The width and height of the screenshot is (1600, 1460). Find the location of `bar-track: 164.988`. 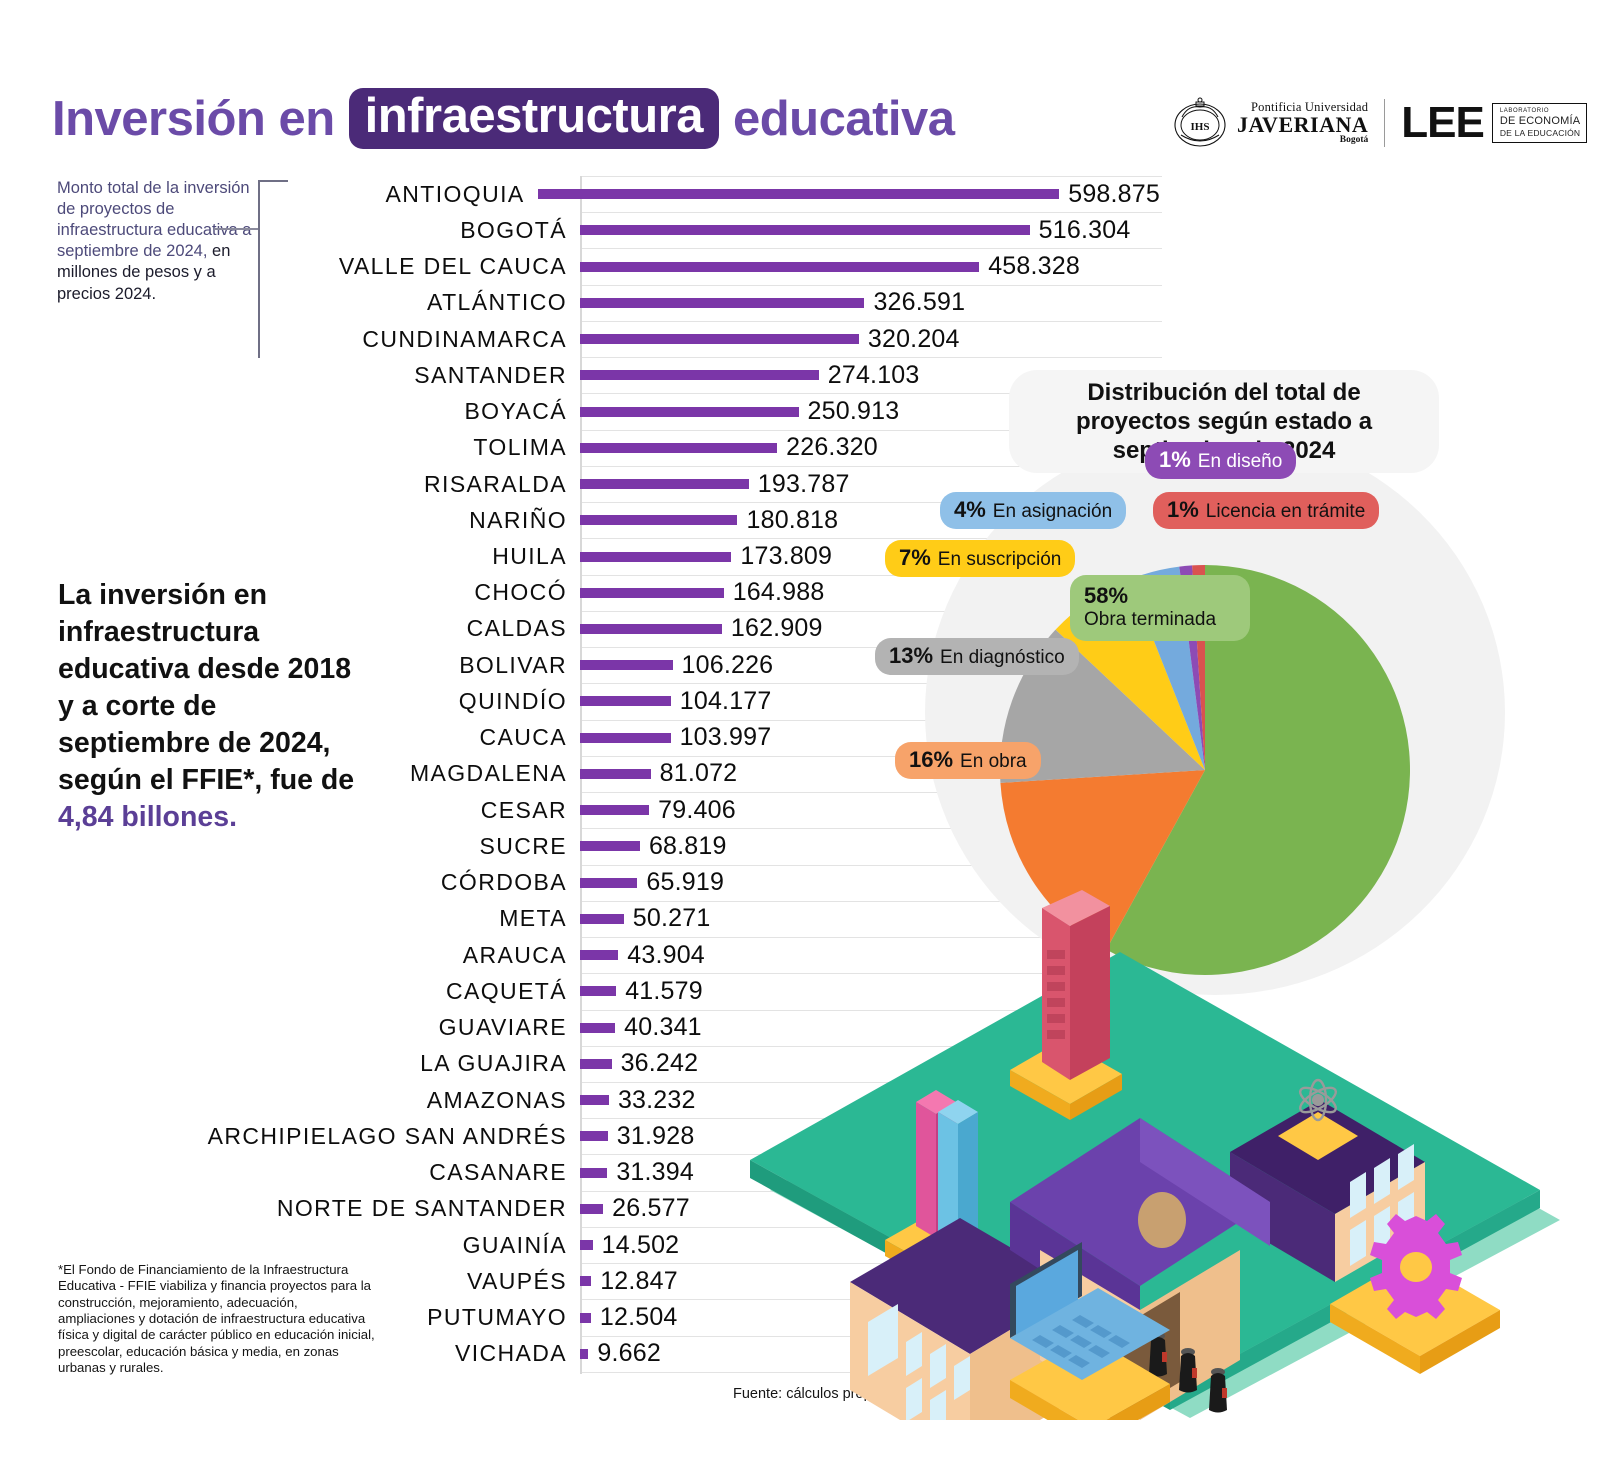

bar-track: 164.988 is located at coordinates (702, 593).